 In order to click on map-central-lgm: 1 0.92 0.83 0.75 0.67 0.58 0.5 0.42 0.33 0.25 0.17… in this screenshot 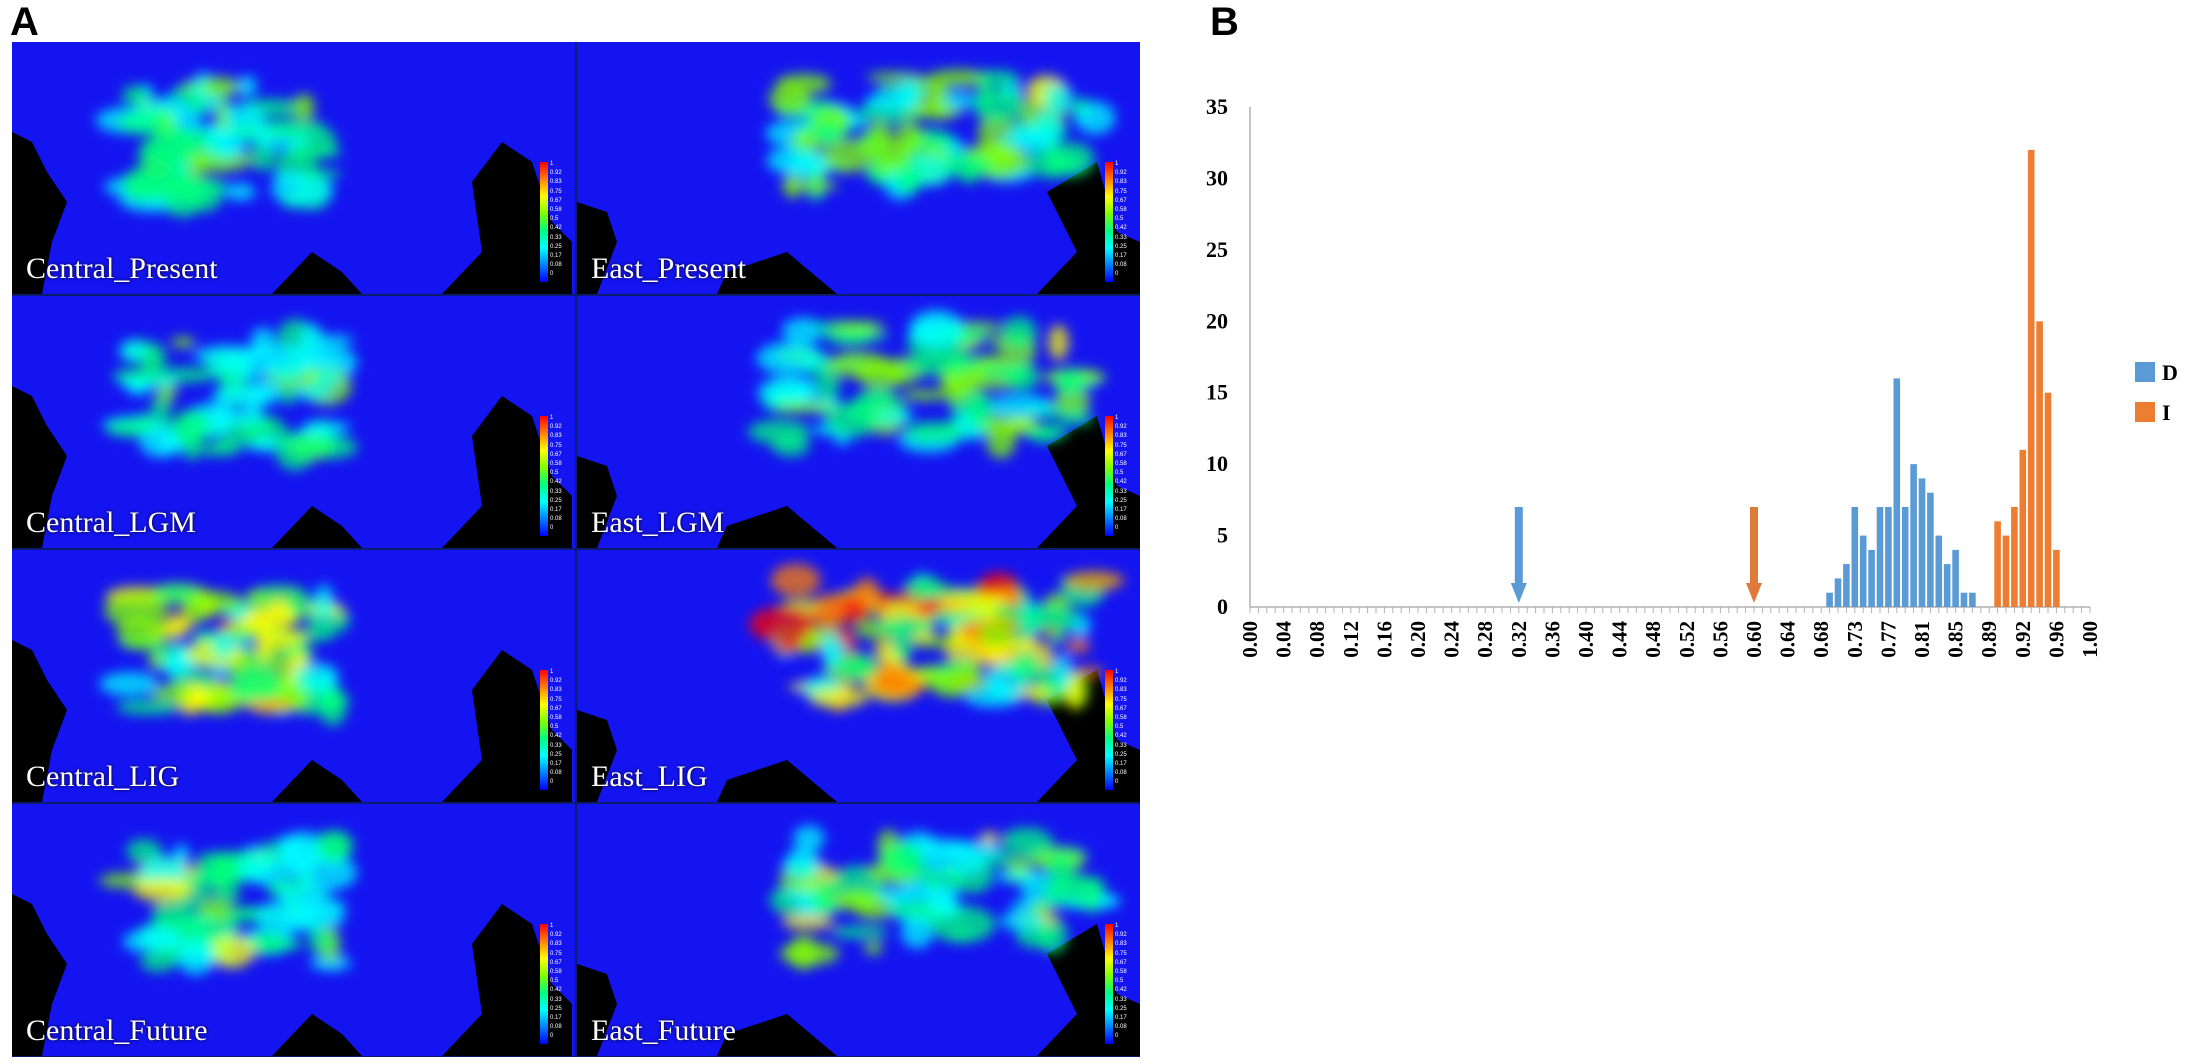, I will do `click(293, 422)`.